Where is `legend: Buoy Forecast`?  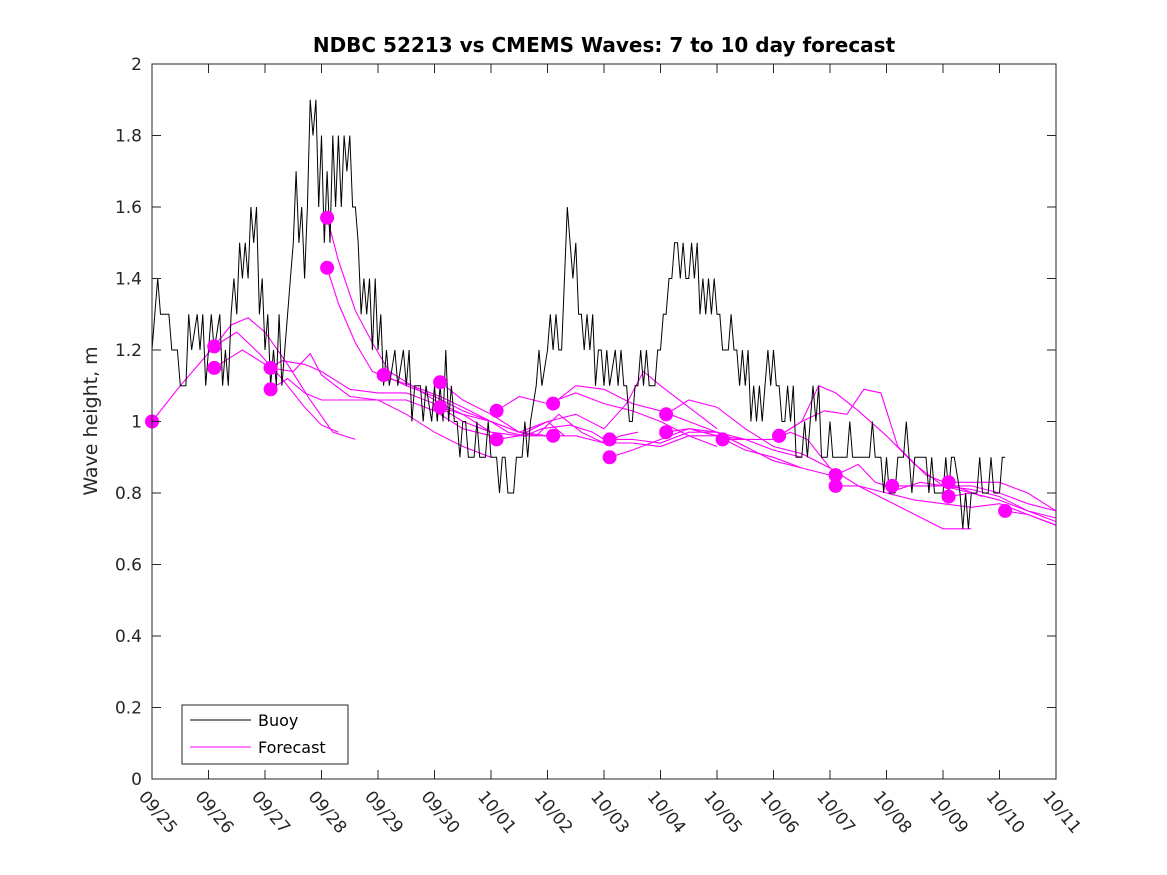 legend: Buoy Forecast is located at coordinates (265, 734).